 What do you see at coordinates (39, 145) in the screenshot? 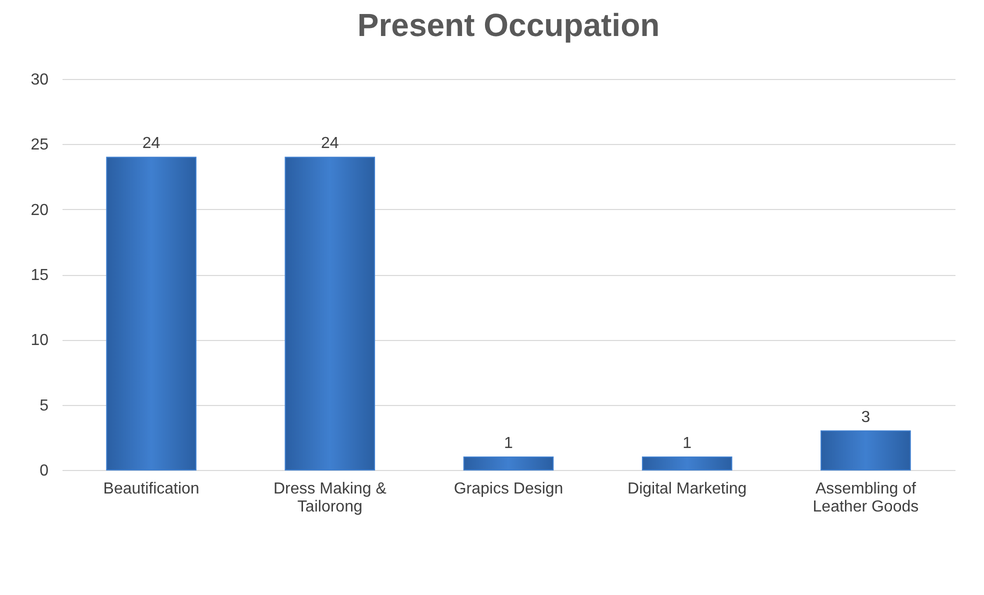
I see `y-tick-label: 25` at bounding box center [39, 145].